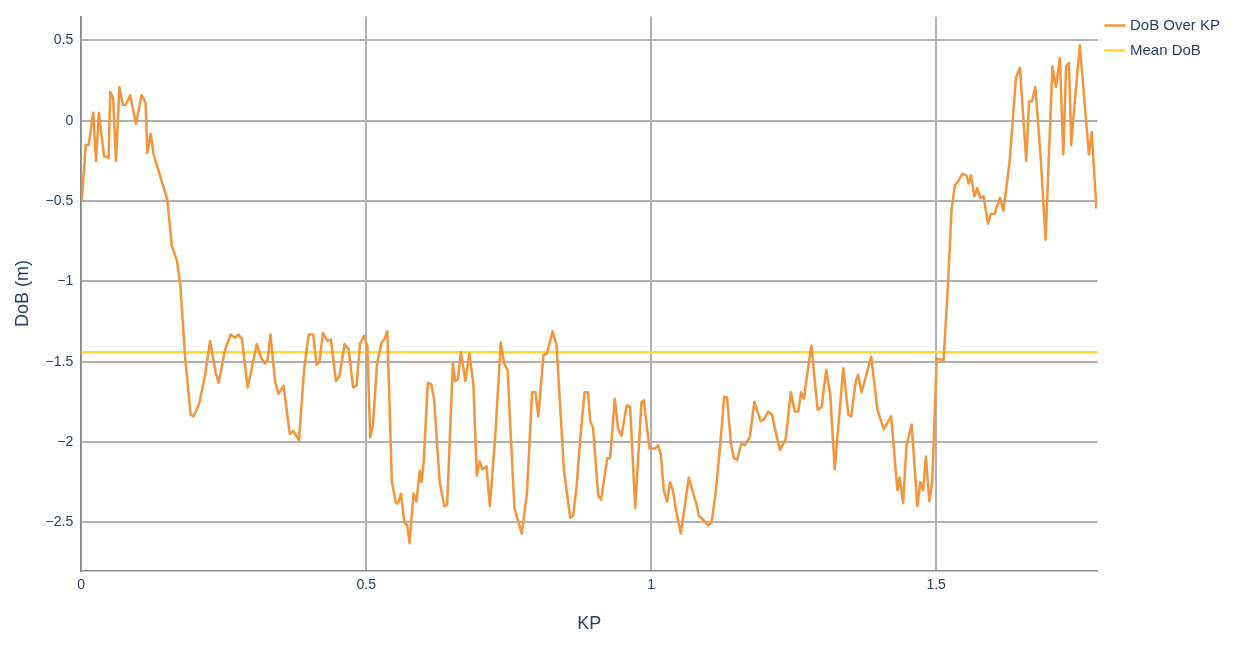 This screenshot has width=1240, height=649. What do you see at coordinates (65, 280) in the screenshot?
I see `y-tick-label: −1` at bounding box center [65, 280].